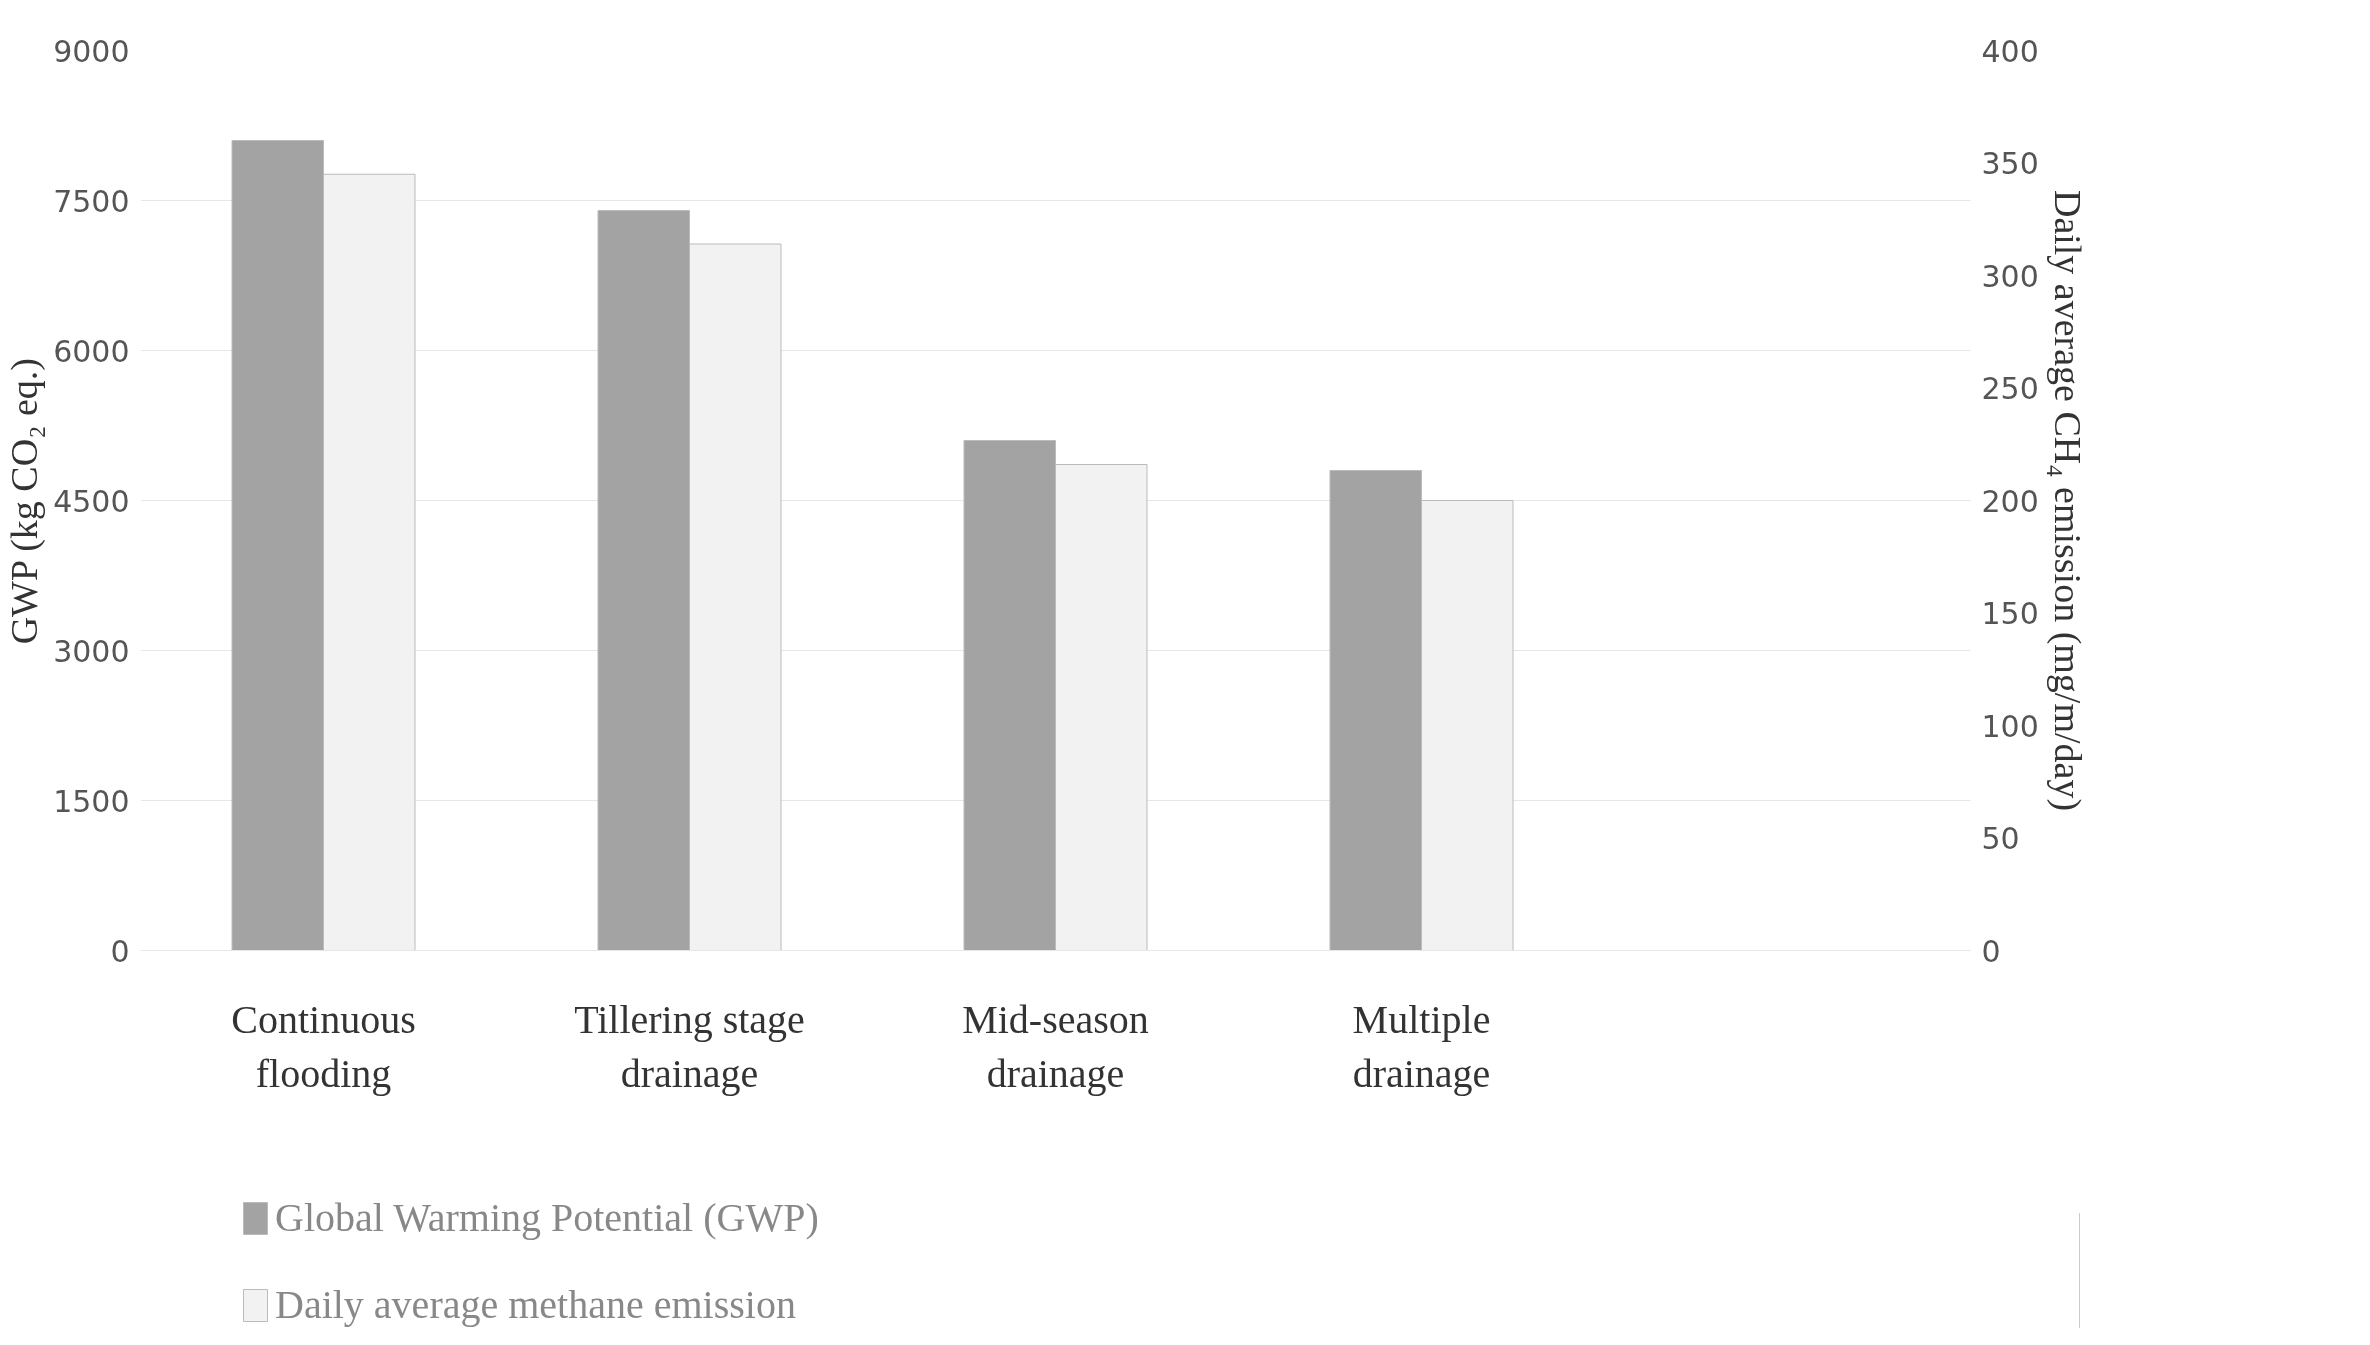 This screenshot has width=2370, height=1345. Describe the element at coordinates (2010, 501) in the screenshot. I see `y2-tick-label: 200` at that location.